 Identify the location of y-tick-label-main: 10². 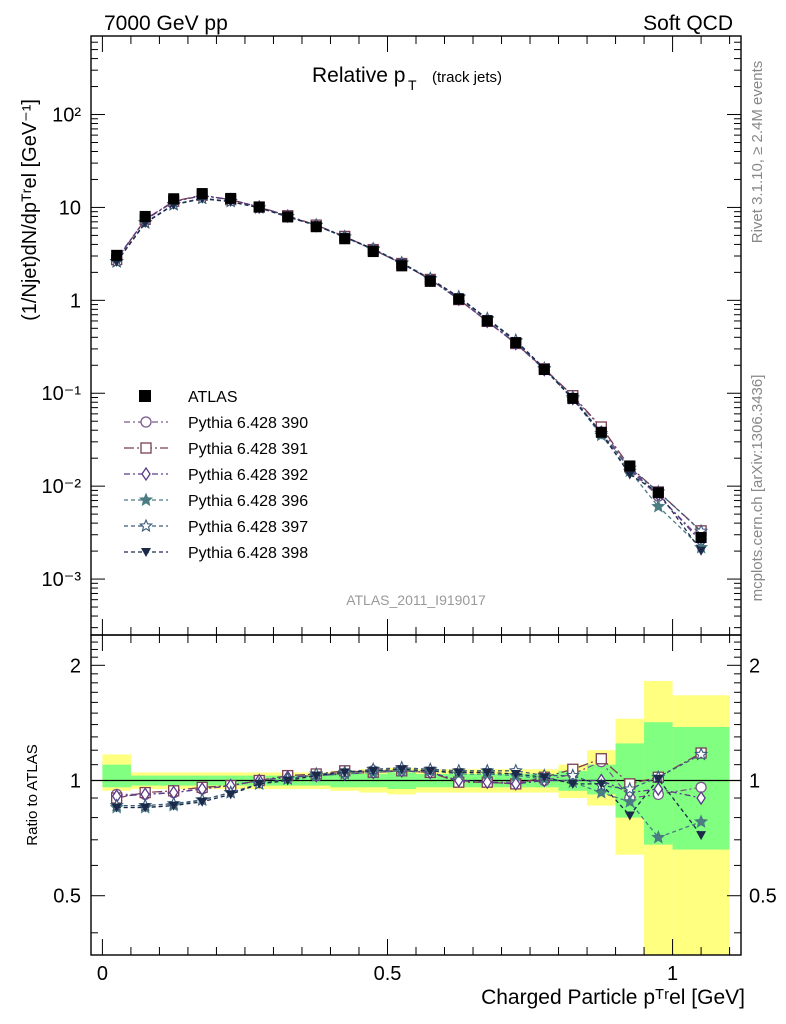
(66, 116).